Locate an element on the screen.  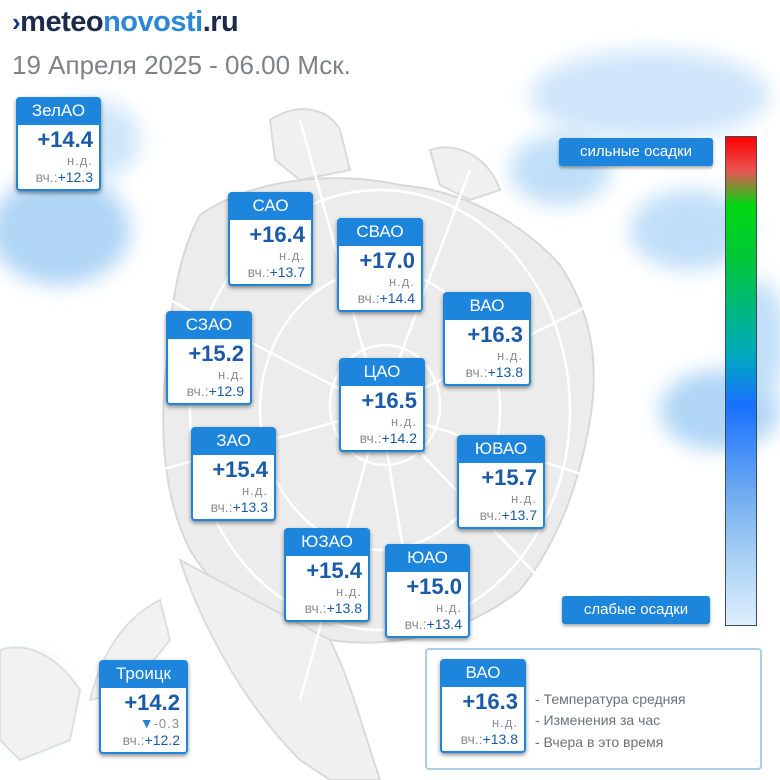
district-yesterday: вч.:+13.4 is located at coordinates (433, 624).